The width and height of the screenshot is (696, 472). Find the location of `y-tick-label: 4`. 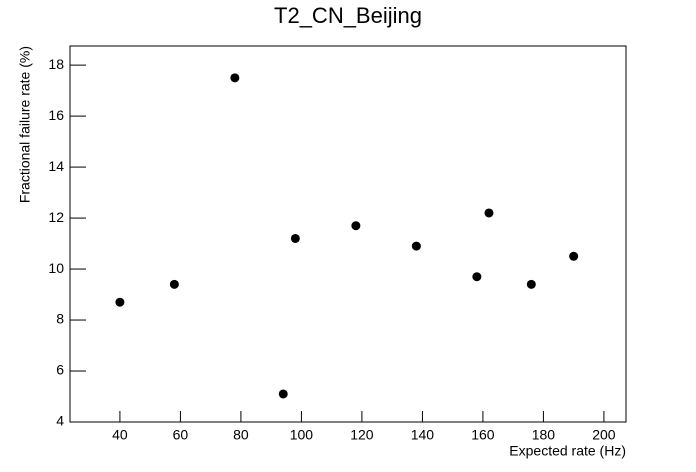

y-tick-label: 4 is located at coordinates (60, 421).